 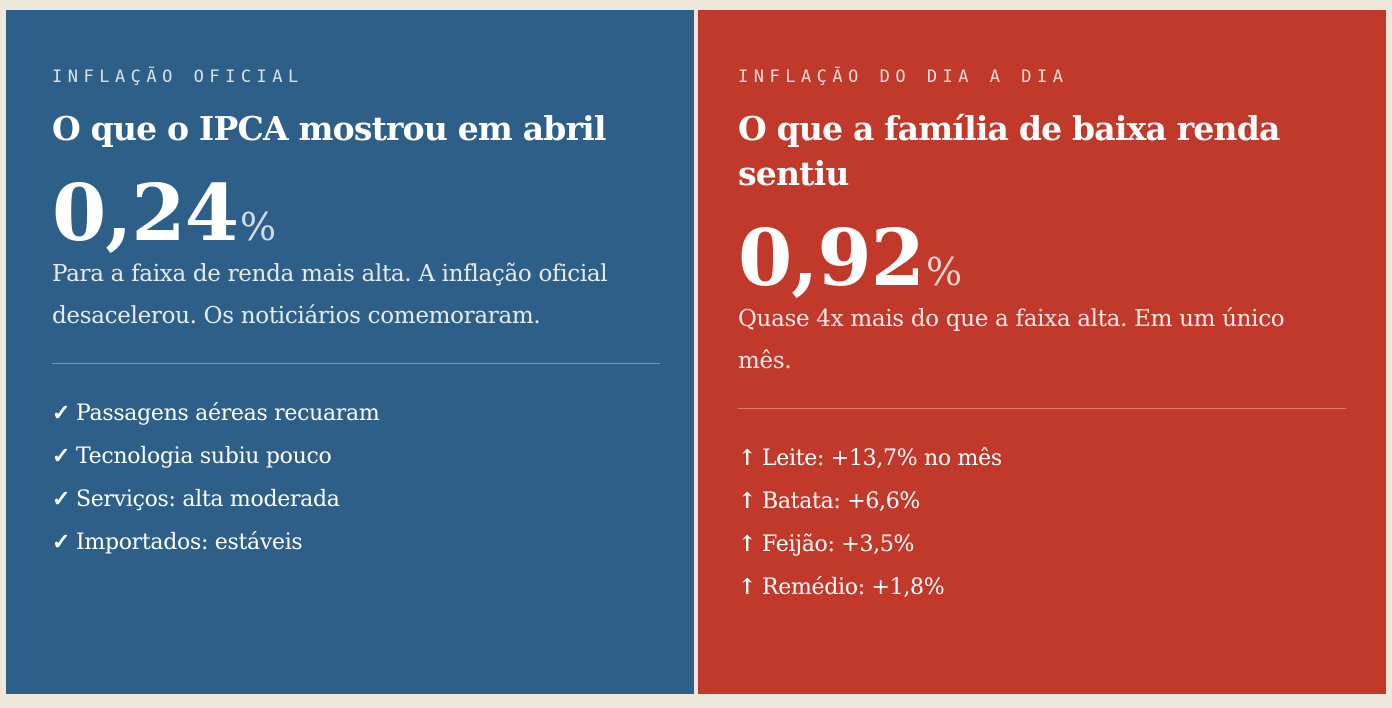 I want to click on list-item: ↑ Feijão: +3,5%, so click(x=1039, y=544).